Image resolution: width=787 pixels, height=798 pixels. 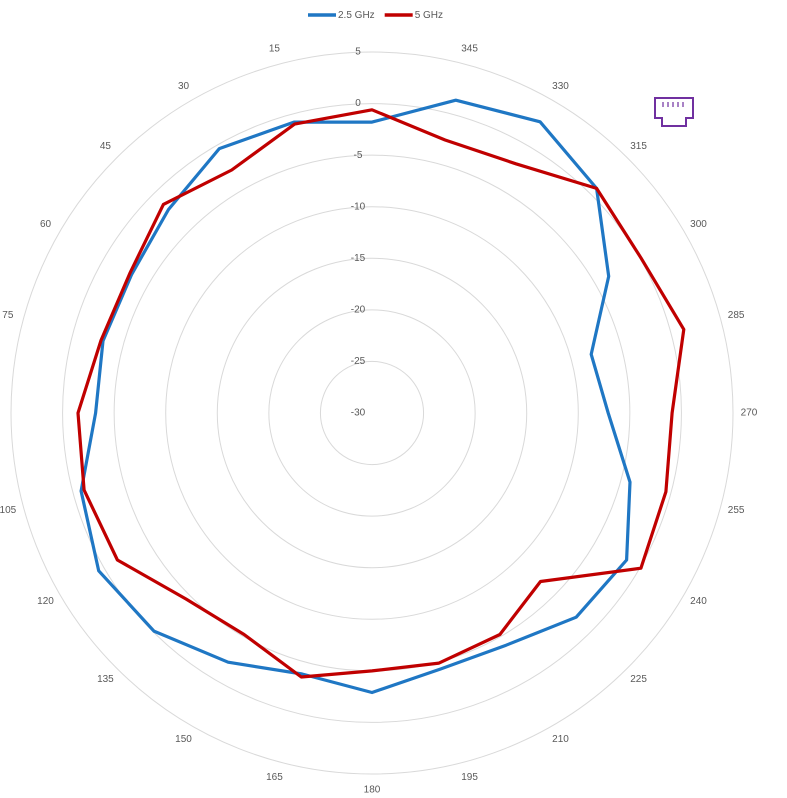 I want to click on r-tick-label: -20, so click(x=358, y=309).